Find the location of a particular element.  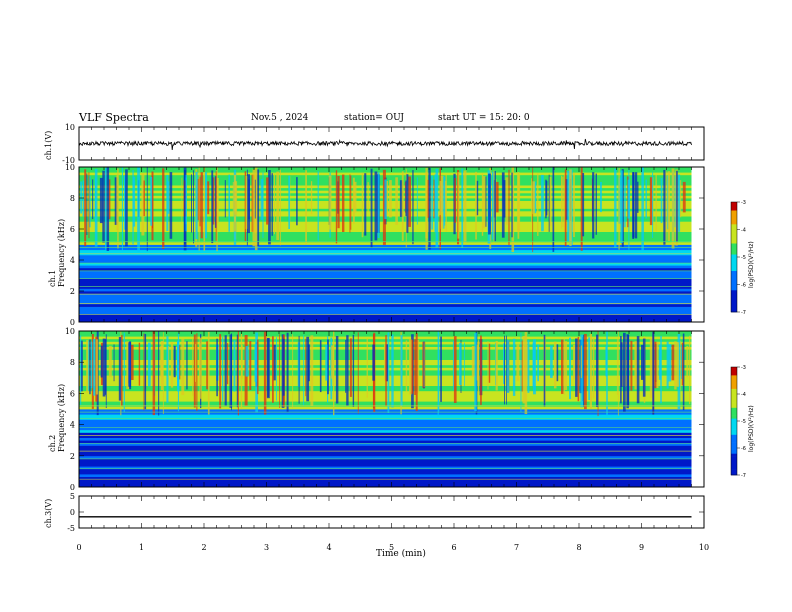

y-tick-label: 10 is located at coordinates (70, 127).